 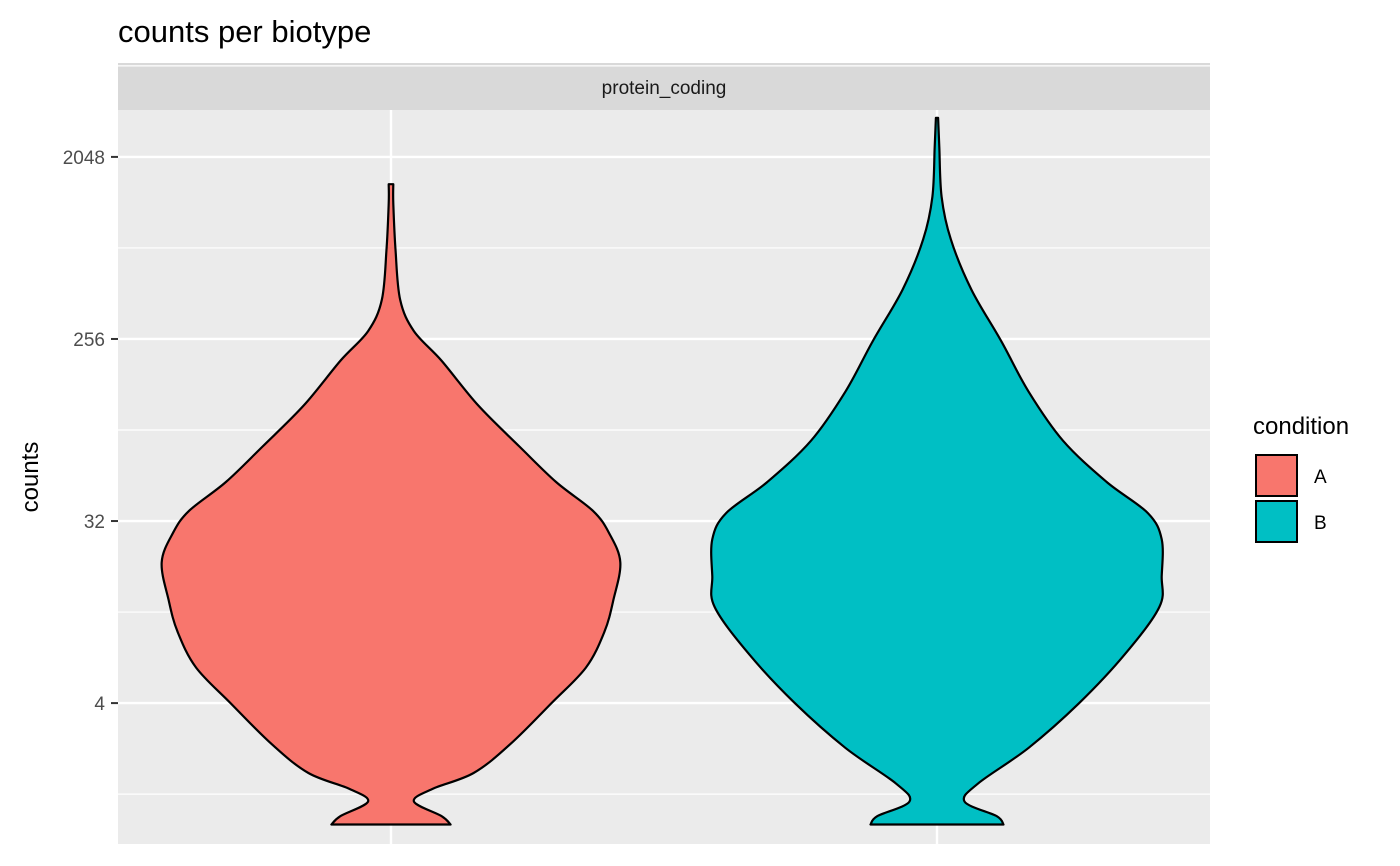 What do you see at coordinates (1320, 523) in the screenshot?
I see `legend-label-b: B` at bounding box center [1320, 523].